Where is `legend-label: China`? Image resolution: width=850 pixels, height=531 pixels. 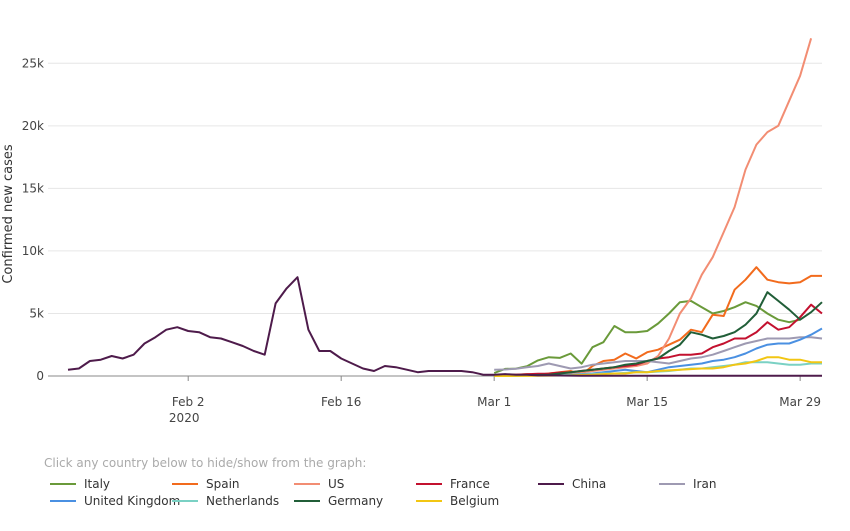 legend-label: China is located at coordinates (589, 484).